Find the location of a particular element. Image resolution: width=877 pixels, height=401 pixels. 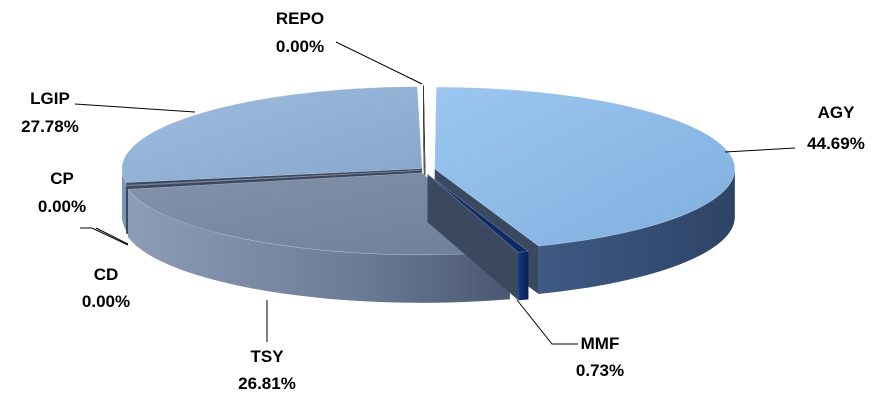

pie-slice-tsy-top is located at coordinates (319, 214).